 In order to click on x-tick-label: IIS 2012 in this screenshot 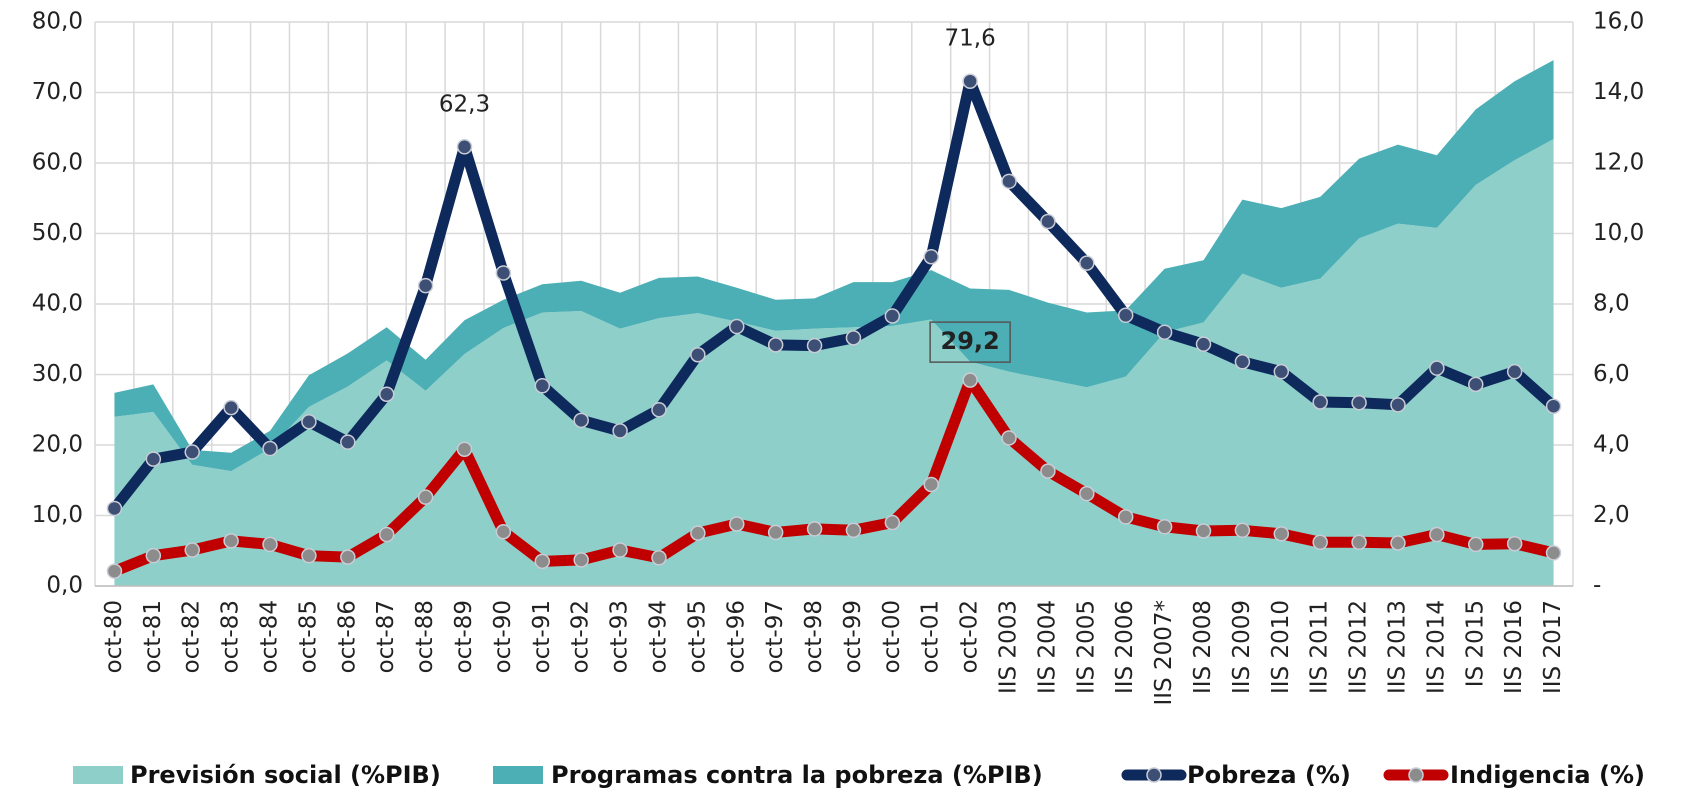, I will do `click(1359, 647)`.